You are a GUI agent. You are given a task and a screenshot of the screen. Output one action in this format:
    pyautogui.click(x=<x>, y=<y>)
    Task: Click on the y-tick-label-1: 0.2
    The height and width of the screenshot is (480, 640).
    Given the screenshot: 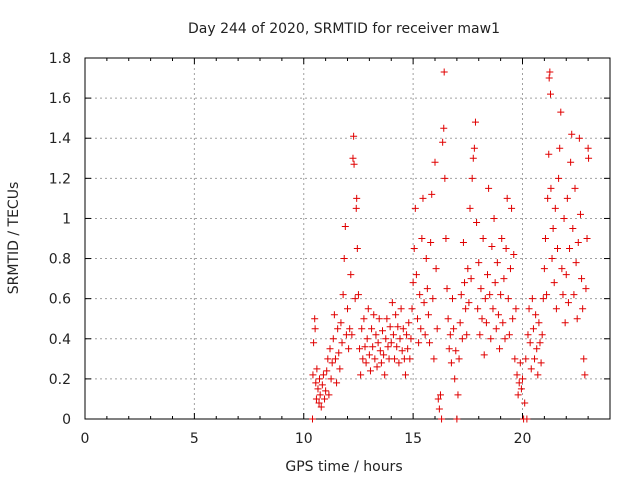 What is the action you would take?
    pyautogui.click(x=60, y=380)
    